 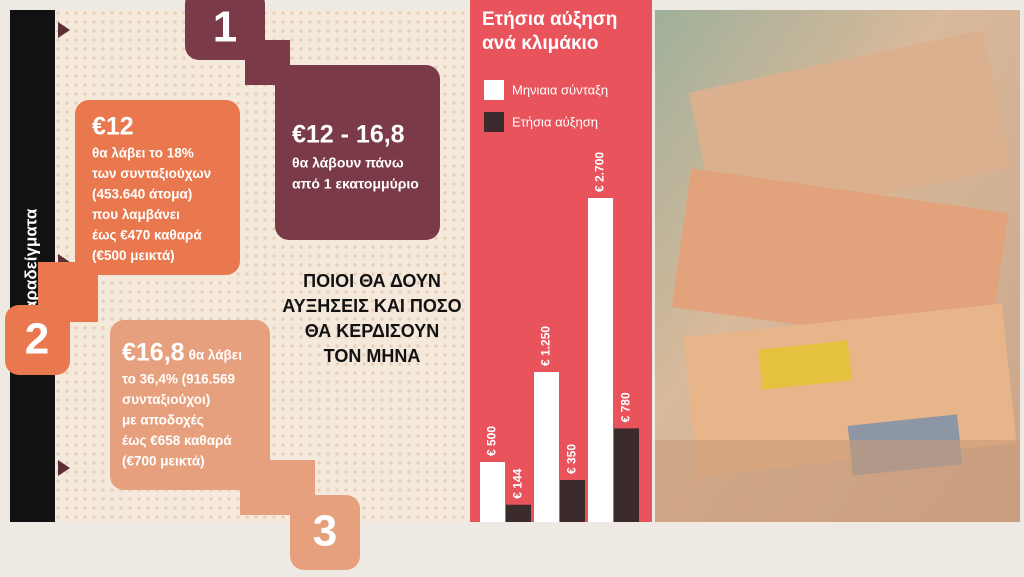 What do you see at coordinates (492, 441) in the screenshot?
I see `value-label: € 500` at bounding box center [492, 441].